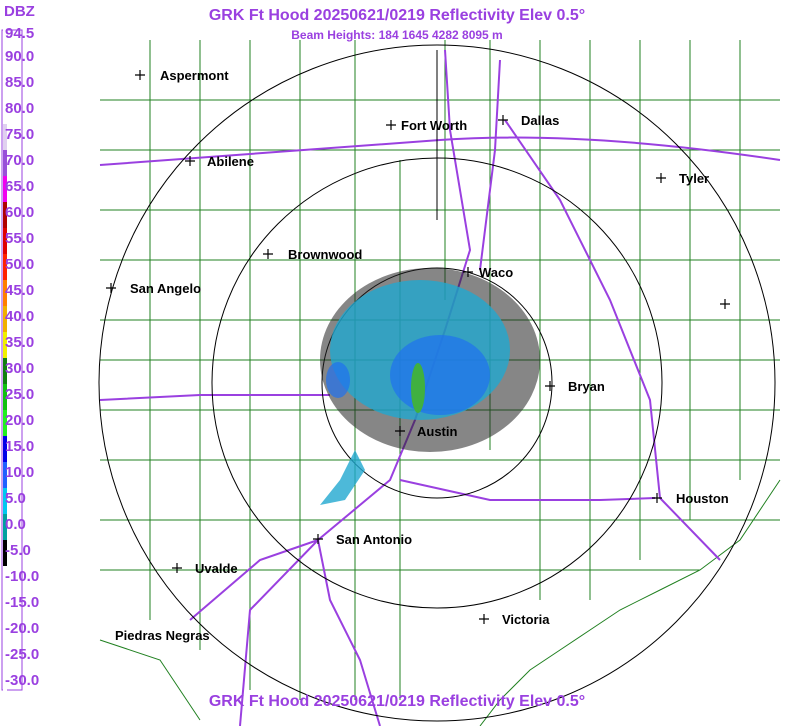 This screenshot has width=797, height=726. What do you see at coordinates (165, 288) in the screenshot?
I see `city-label: San Angelo` at bounding box center [165, 288].